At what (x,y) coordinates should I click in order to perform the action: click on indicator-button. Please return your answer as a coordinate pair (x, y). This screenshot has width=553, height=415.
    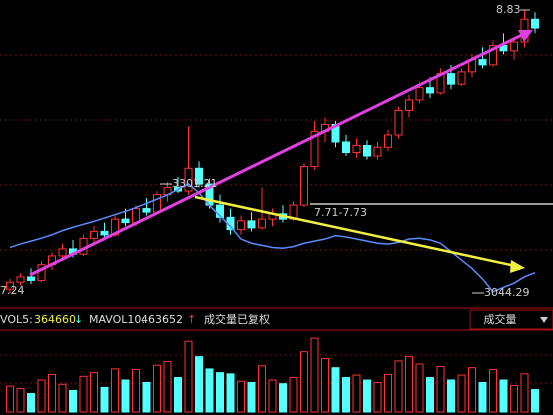
    Looking at the image, I should click on (511, 319).